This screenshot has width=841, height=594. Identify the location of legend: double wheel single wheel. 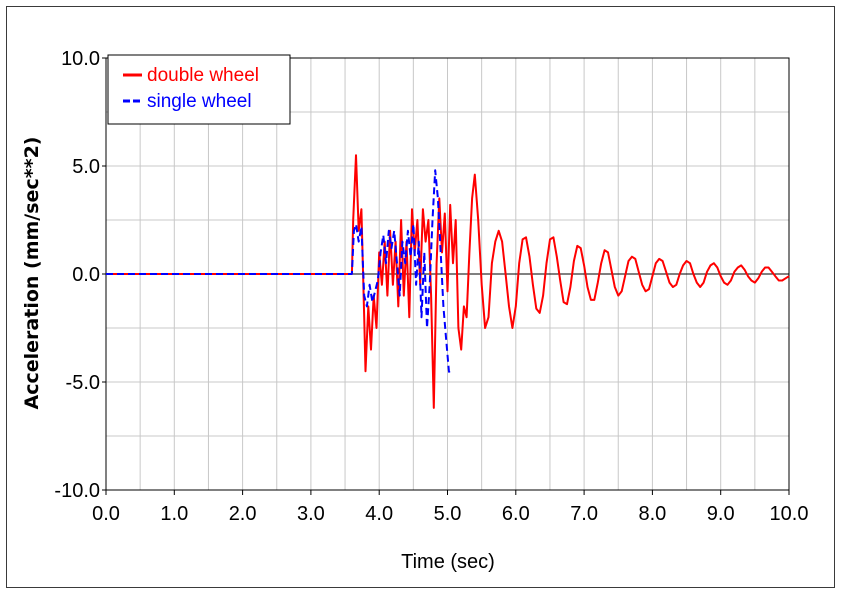
(199, 89).